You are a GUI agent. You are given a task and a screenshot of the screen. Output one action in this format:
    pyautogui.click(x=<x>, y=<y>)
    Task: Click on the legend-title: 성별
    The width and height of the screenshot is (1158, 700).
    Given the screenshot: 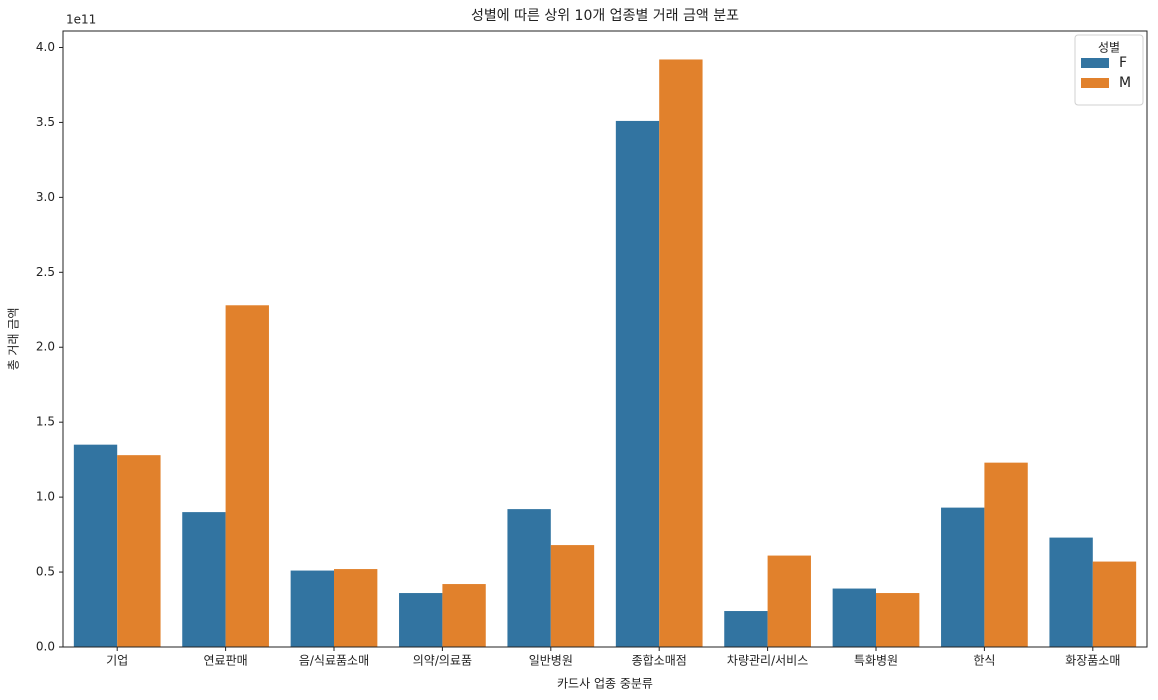 What is the action you would take?
    pyautogui.click(x=1109, y=48)
    